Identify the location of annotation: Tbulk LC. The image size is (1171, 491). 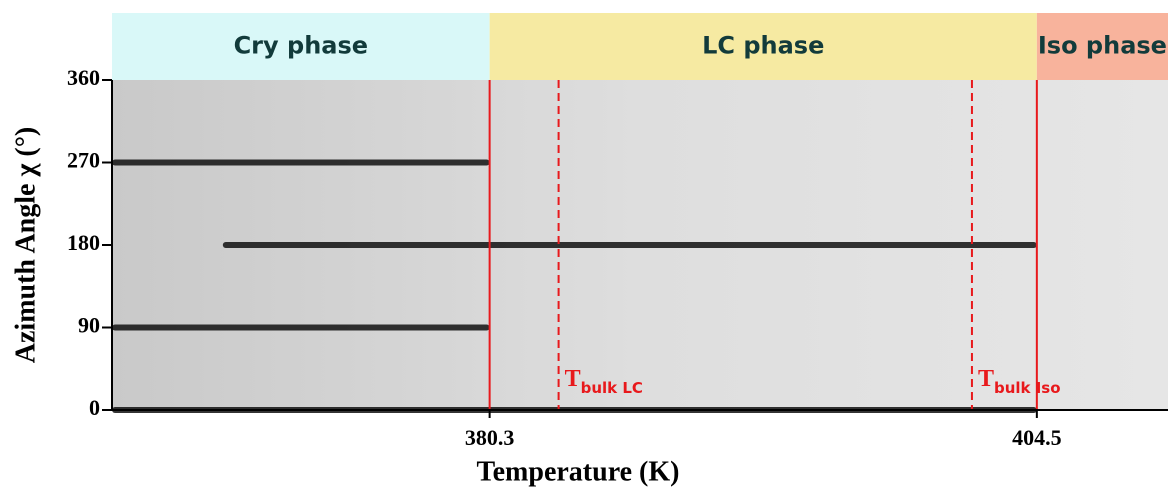
(604, 381).